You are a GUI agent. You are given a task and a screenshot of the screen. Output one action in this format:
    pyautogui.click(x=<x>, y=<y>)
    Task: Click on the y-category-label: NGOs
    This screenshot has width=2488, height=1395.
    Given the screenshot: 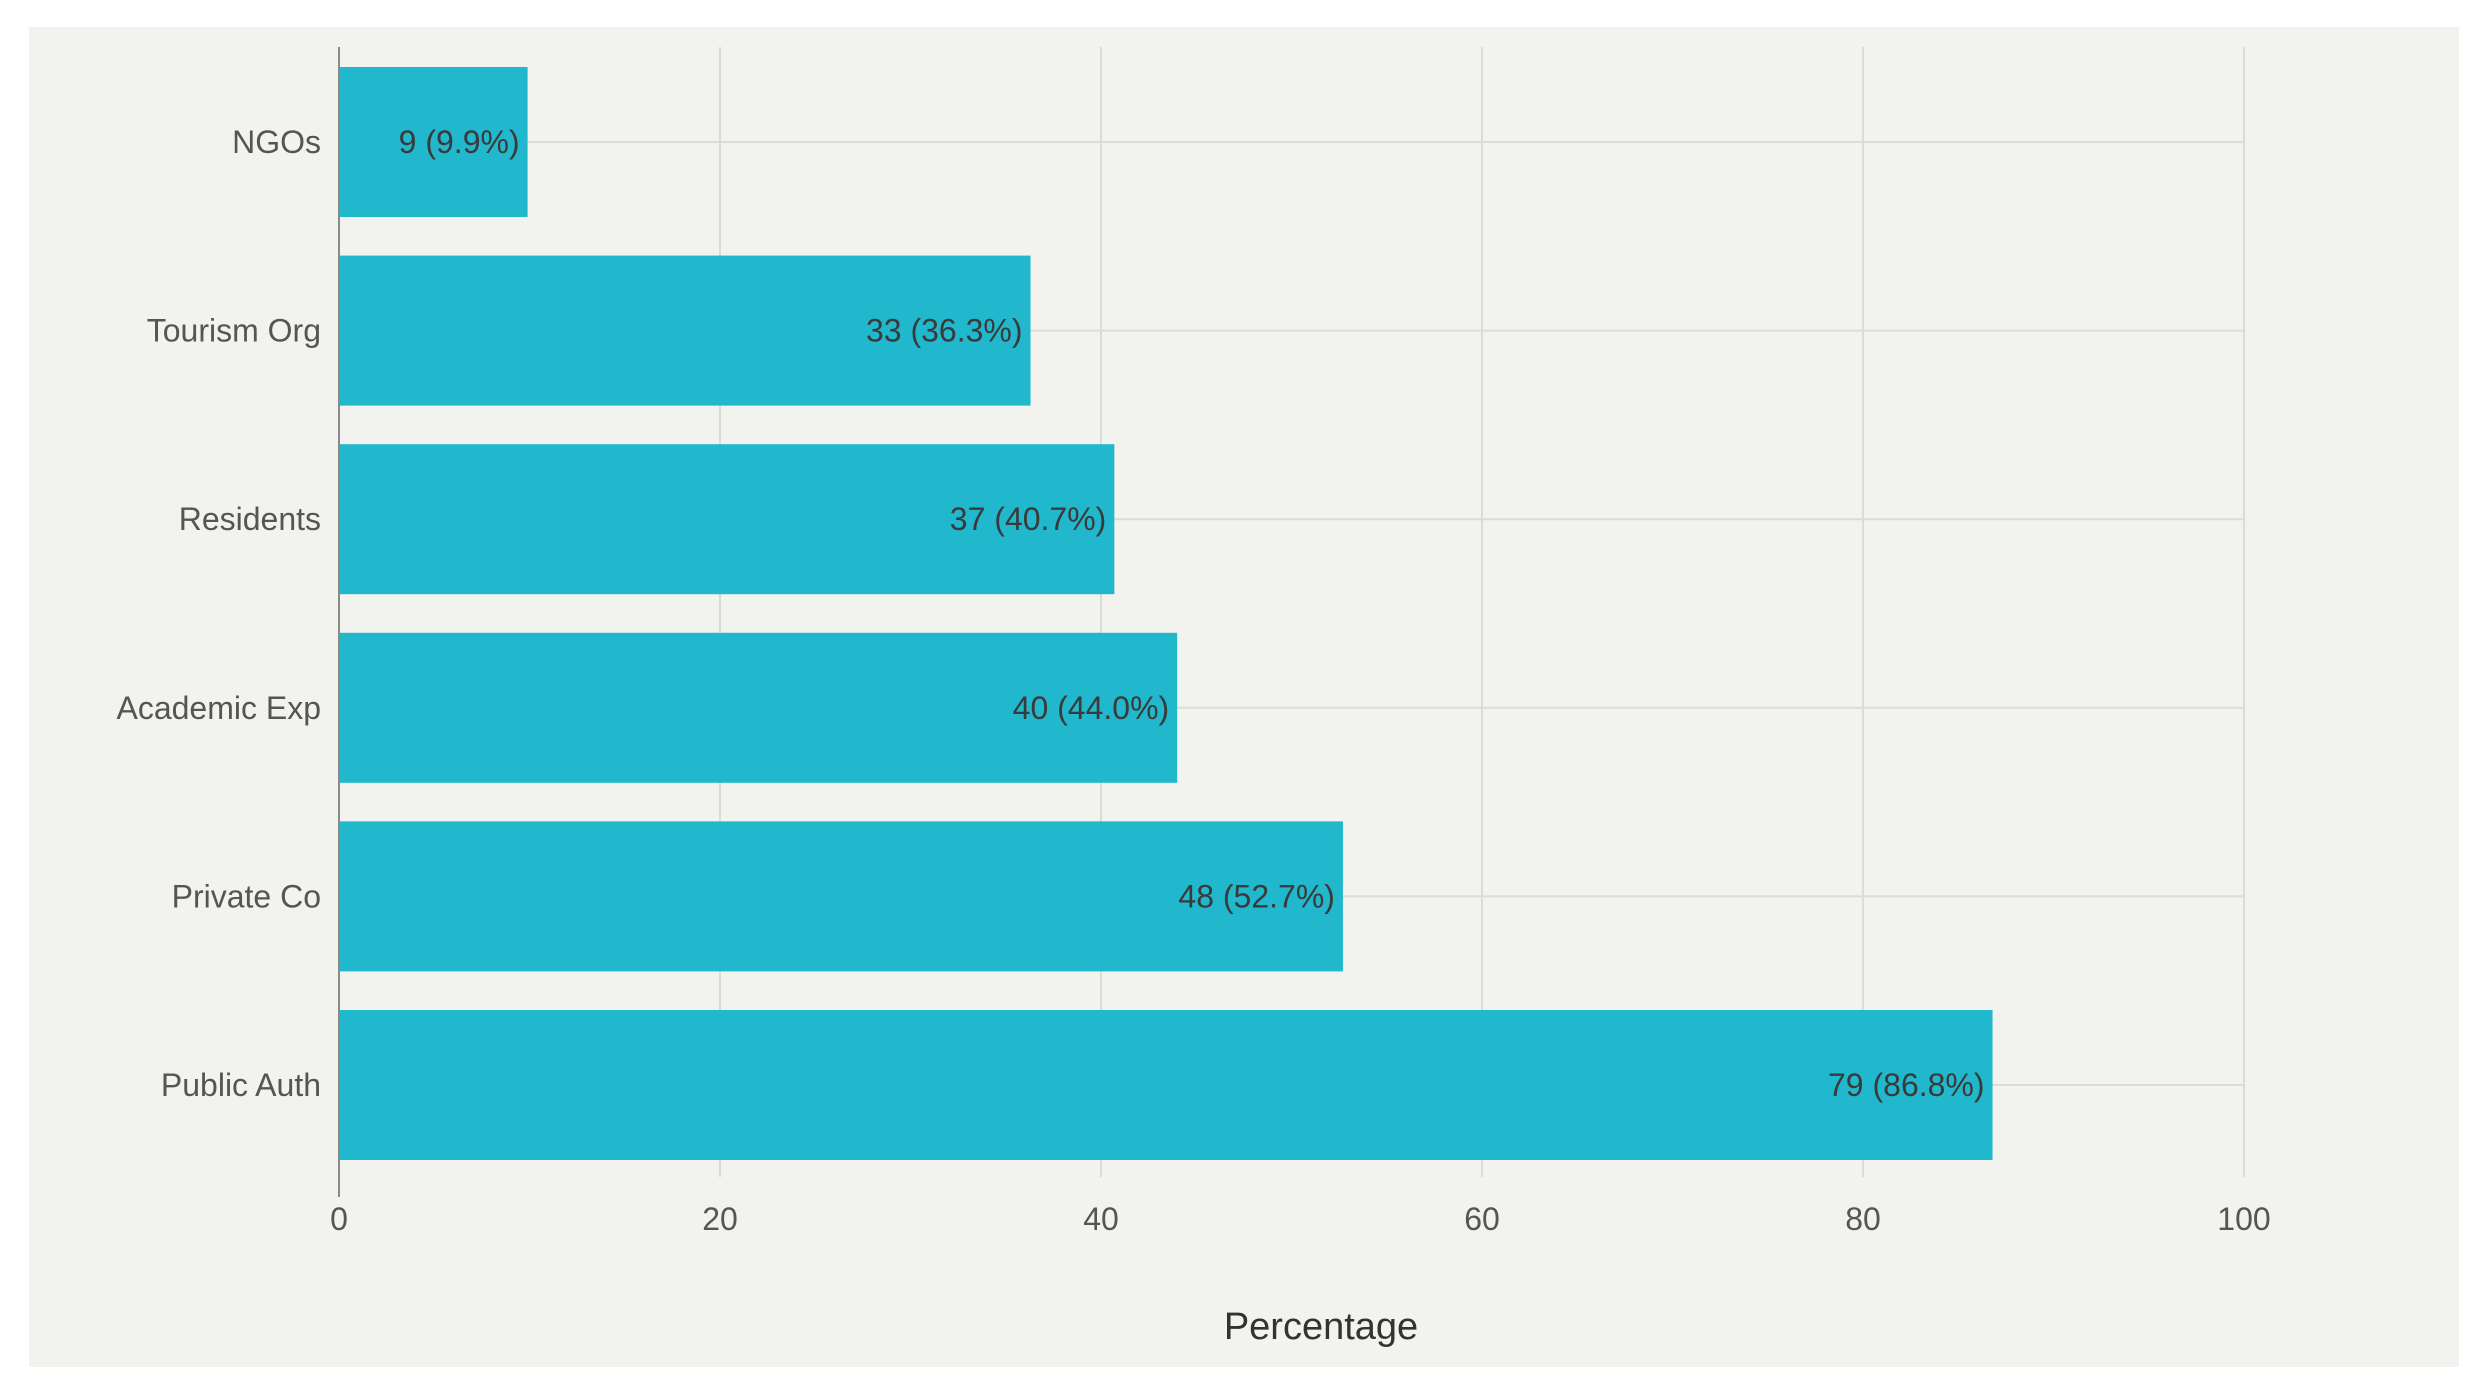 What is the action you would take?
    pyautogui.click(x=276, y=142)
    